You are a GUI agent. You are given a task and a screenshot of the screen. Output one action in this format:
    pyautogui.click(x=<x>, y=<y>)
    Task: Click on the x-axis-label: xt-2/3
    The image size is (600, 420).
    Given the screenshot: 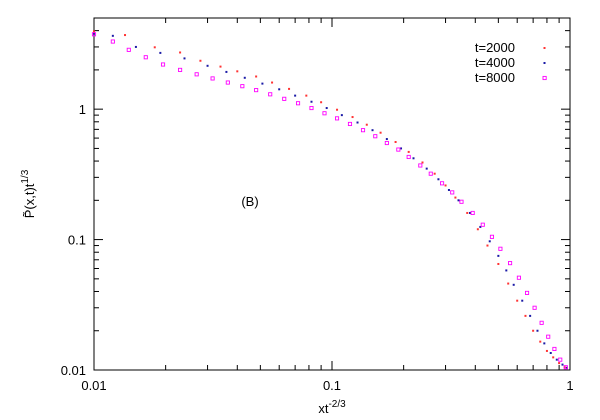 What is the action you would take?
    pyautogui.click(x=332, y=407)
    